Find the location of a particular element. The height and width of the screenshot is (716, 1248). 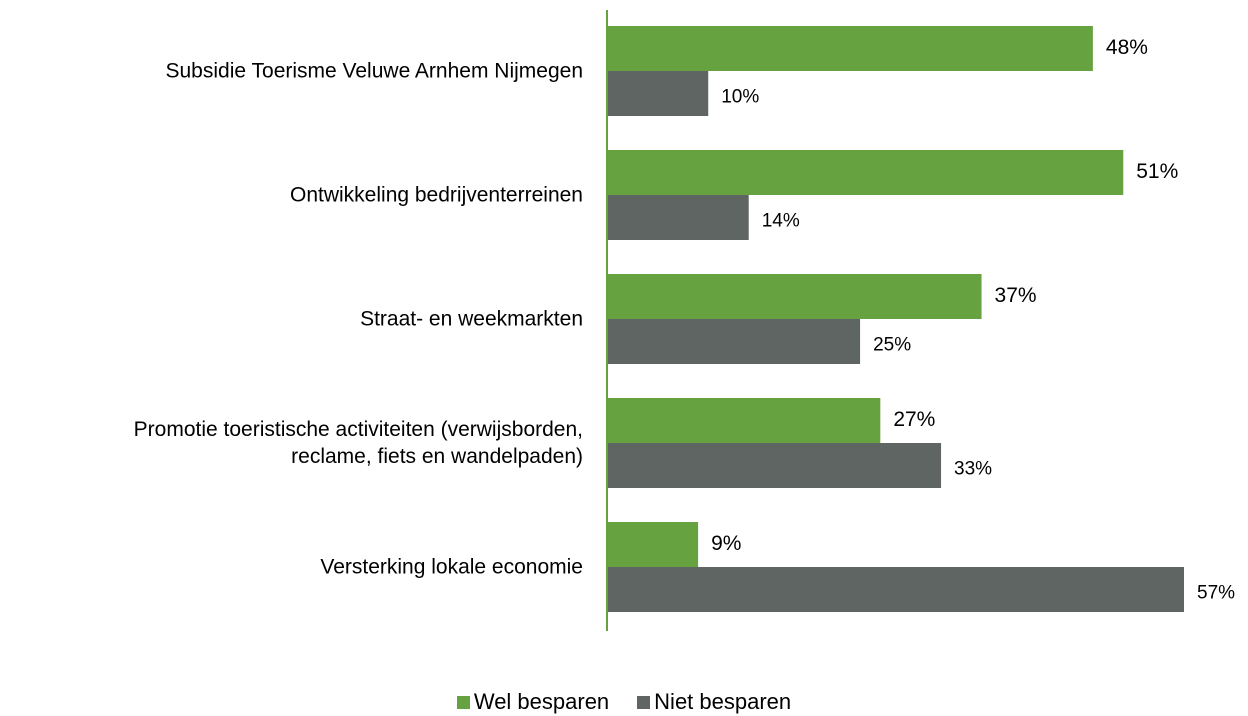

value-label: 51% is located at coordinates (1157, 171).